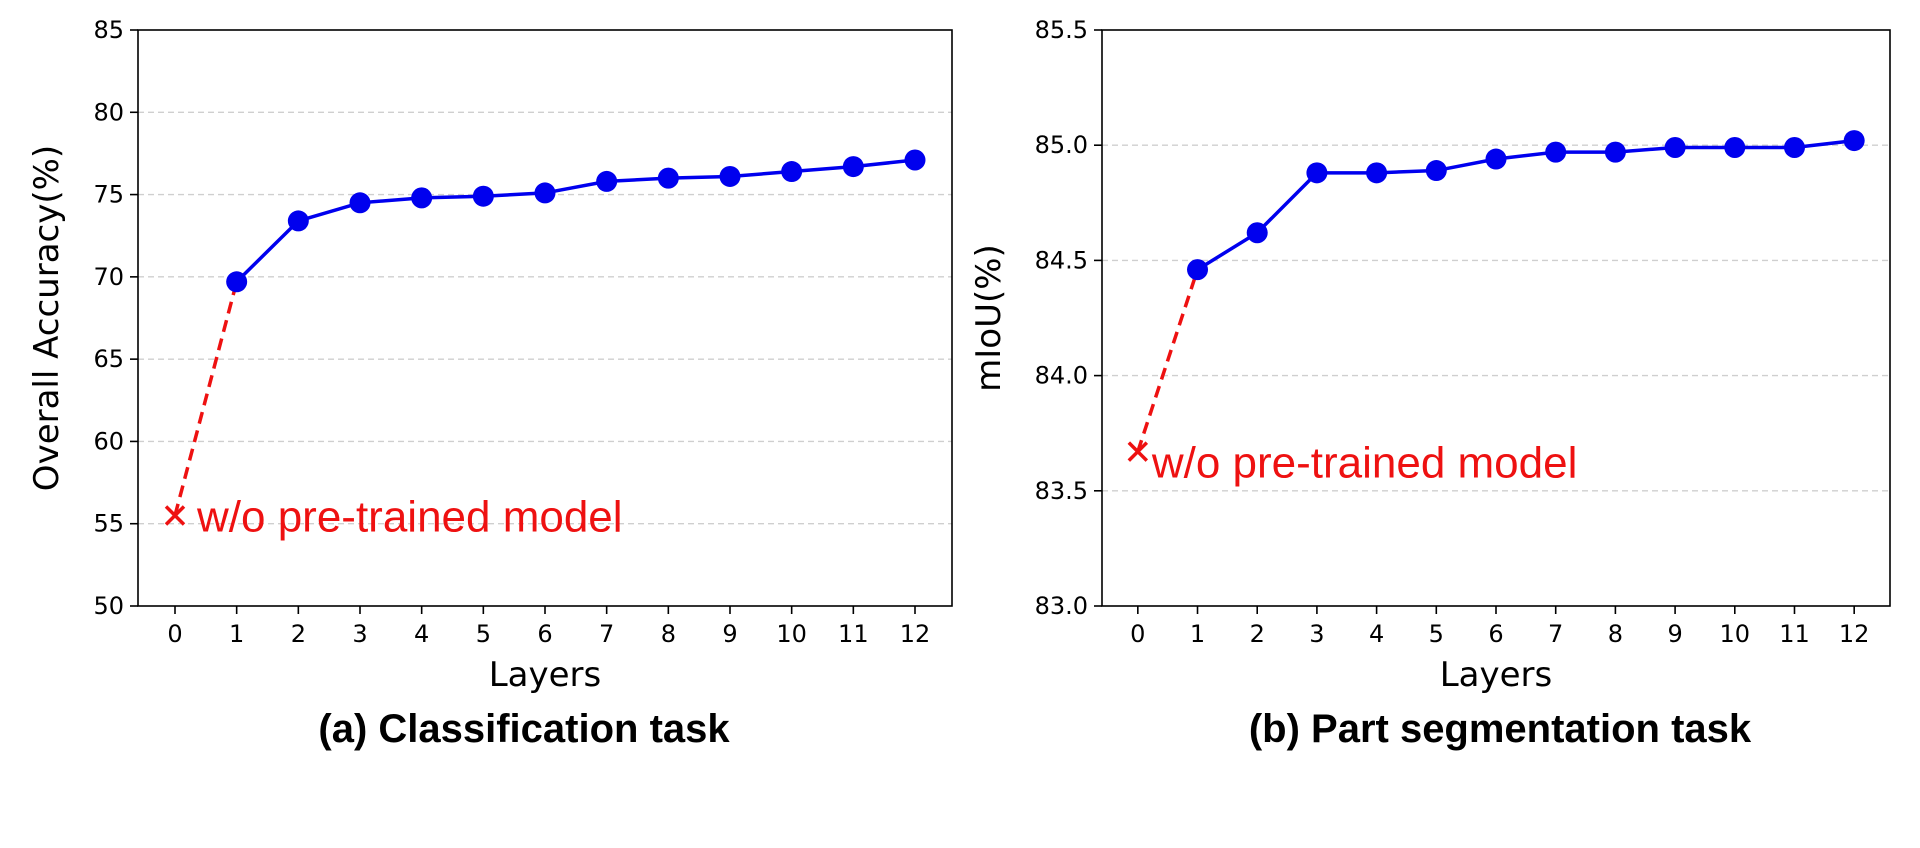 This screenshot has height=848, width=1920. I want to click on y-tick-label: 84.0, so click(1061, 376).